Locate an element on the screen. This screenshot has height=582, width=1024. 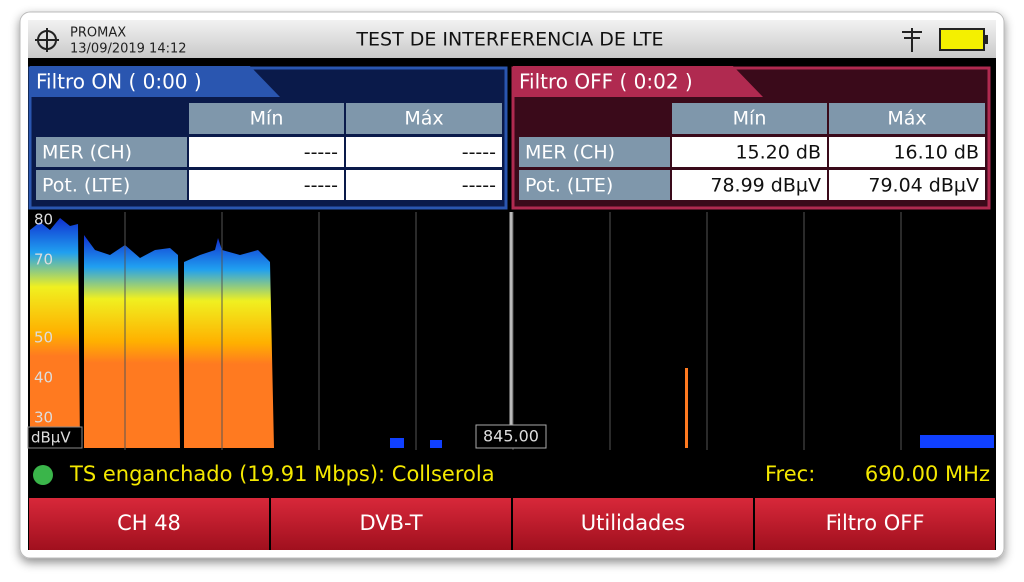
cell-value: 78.99 dBµV is located at coordinates (765, 186).